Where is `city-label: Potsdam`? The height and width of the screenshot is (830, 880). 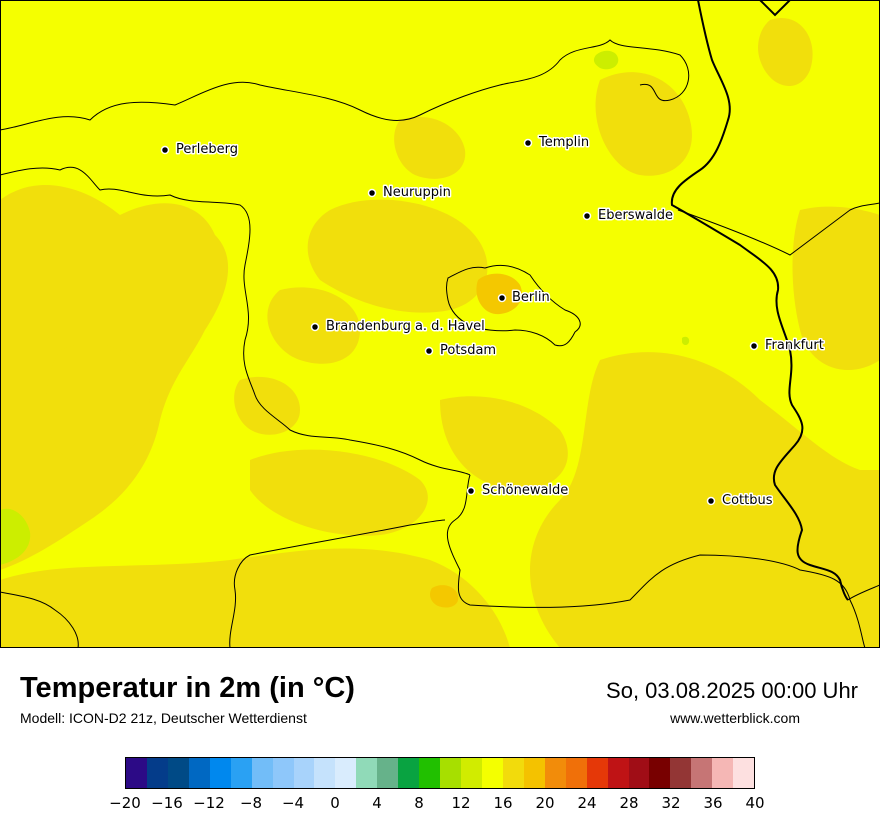 city-label: Potsdam is located at coordinates (468, 350).